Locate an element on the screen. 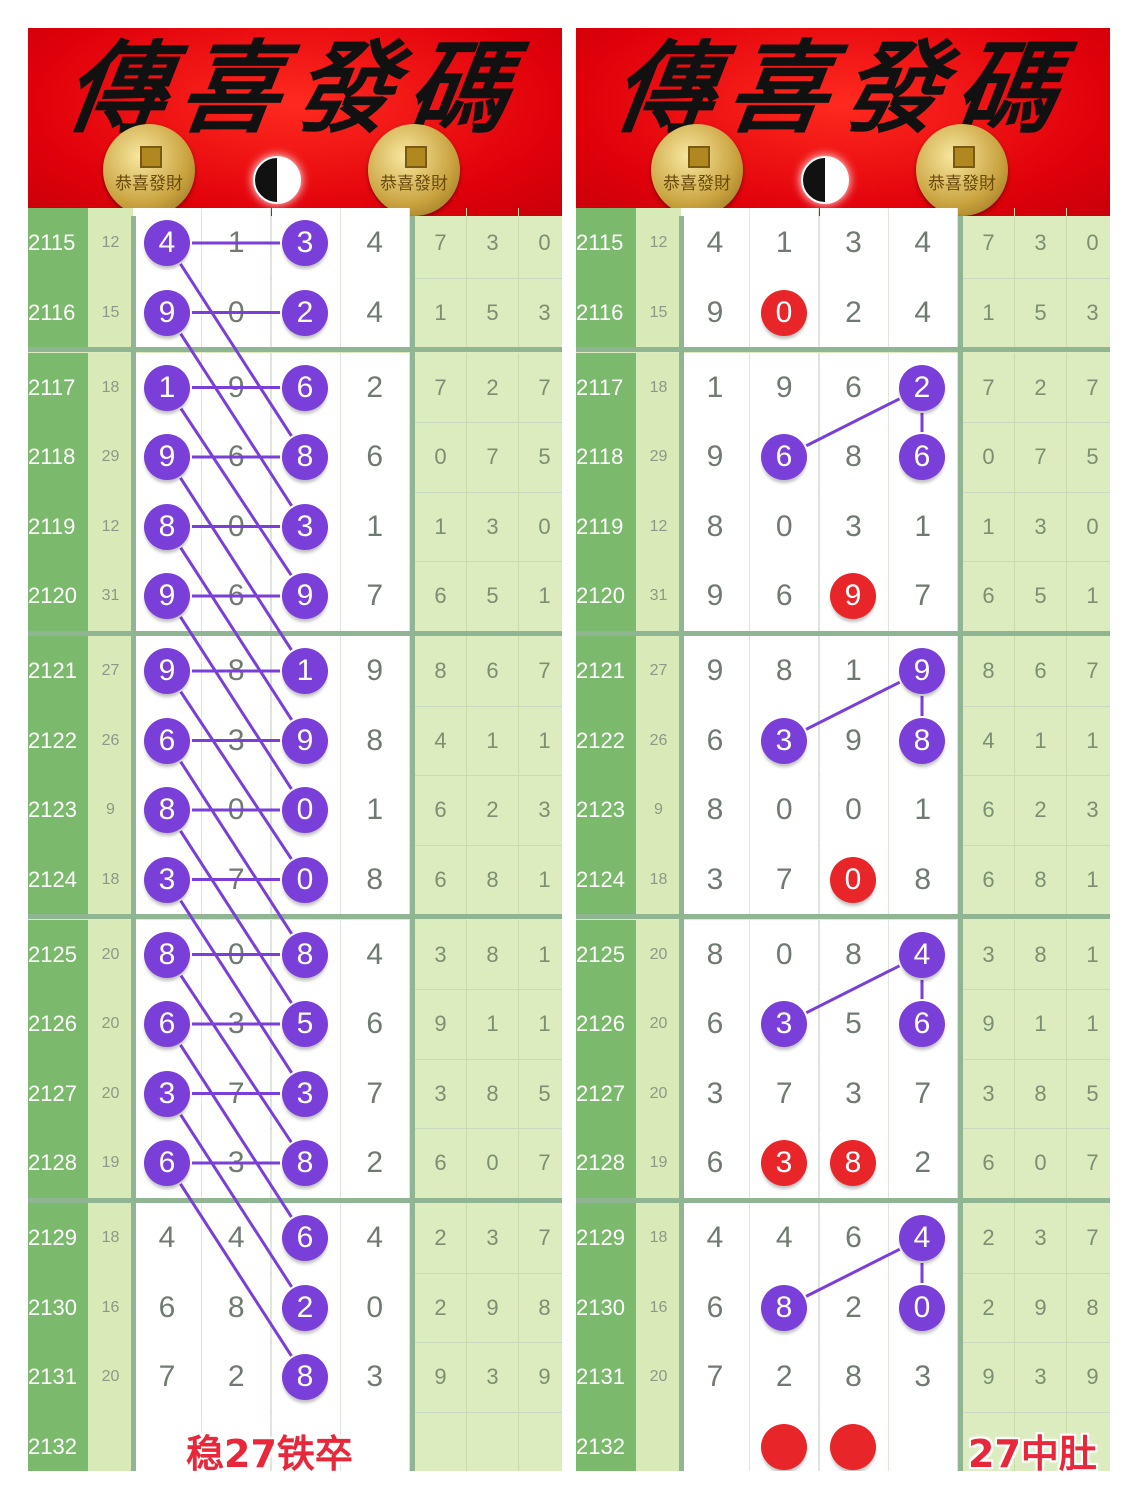  sum-cell: 12 is located at coordinates (658, 526).